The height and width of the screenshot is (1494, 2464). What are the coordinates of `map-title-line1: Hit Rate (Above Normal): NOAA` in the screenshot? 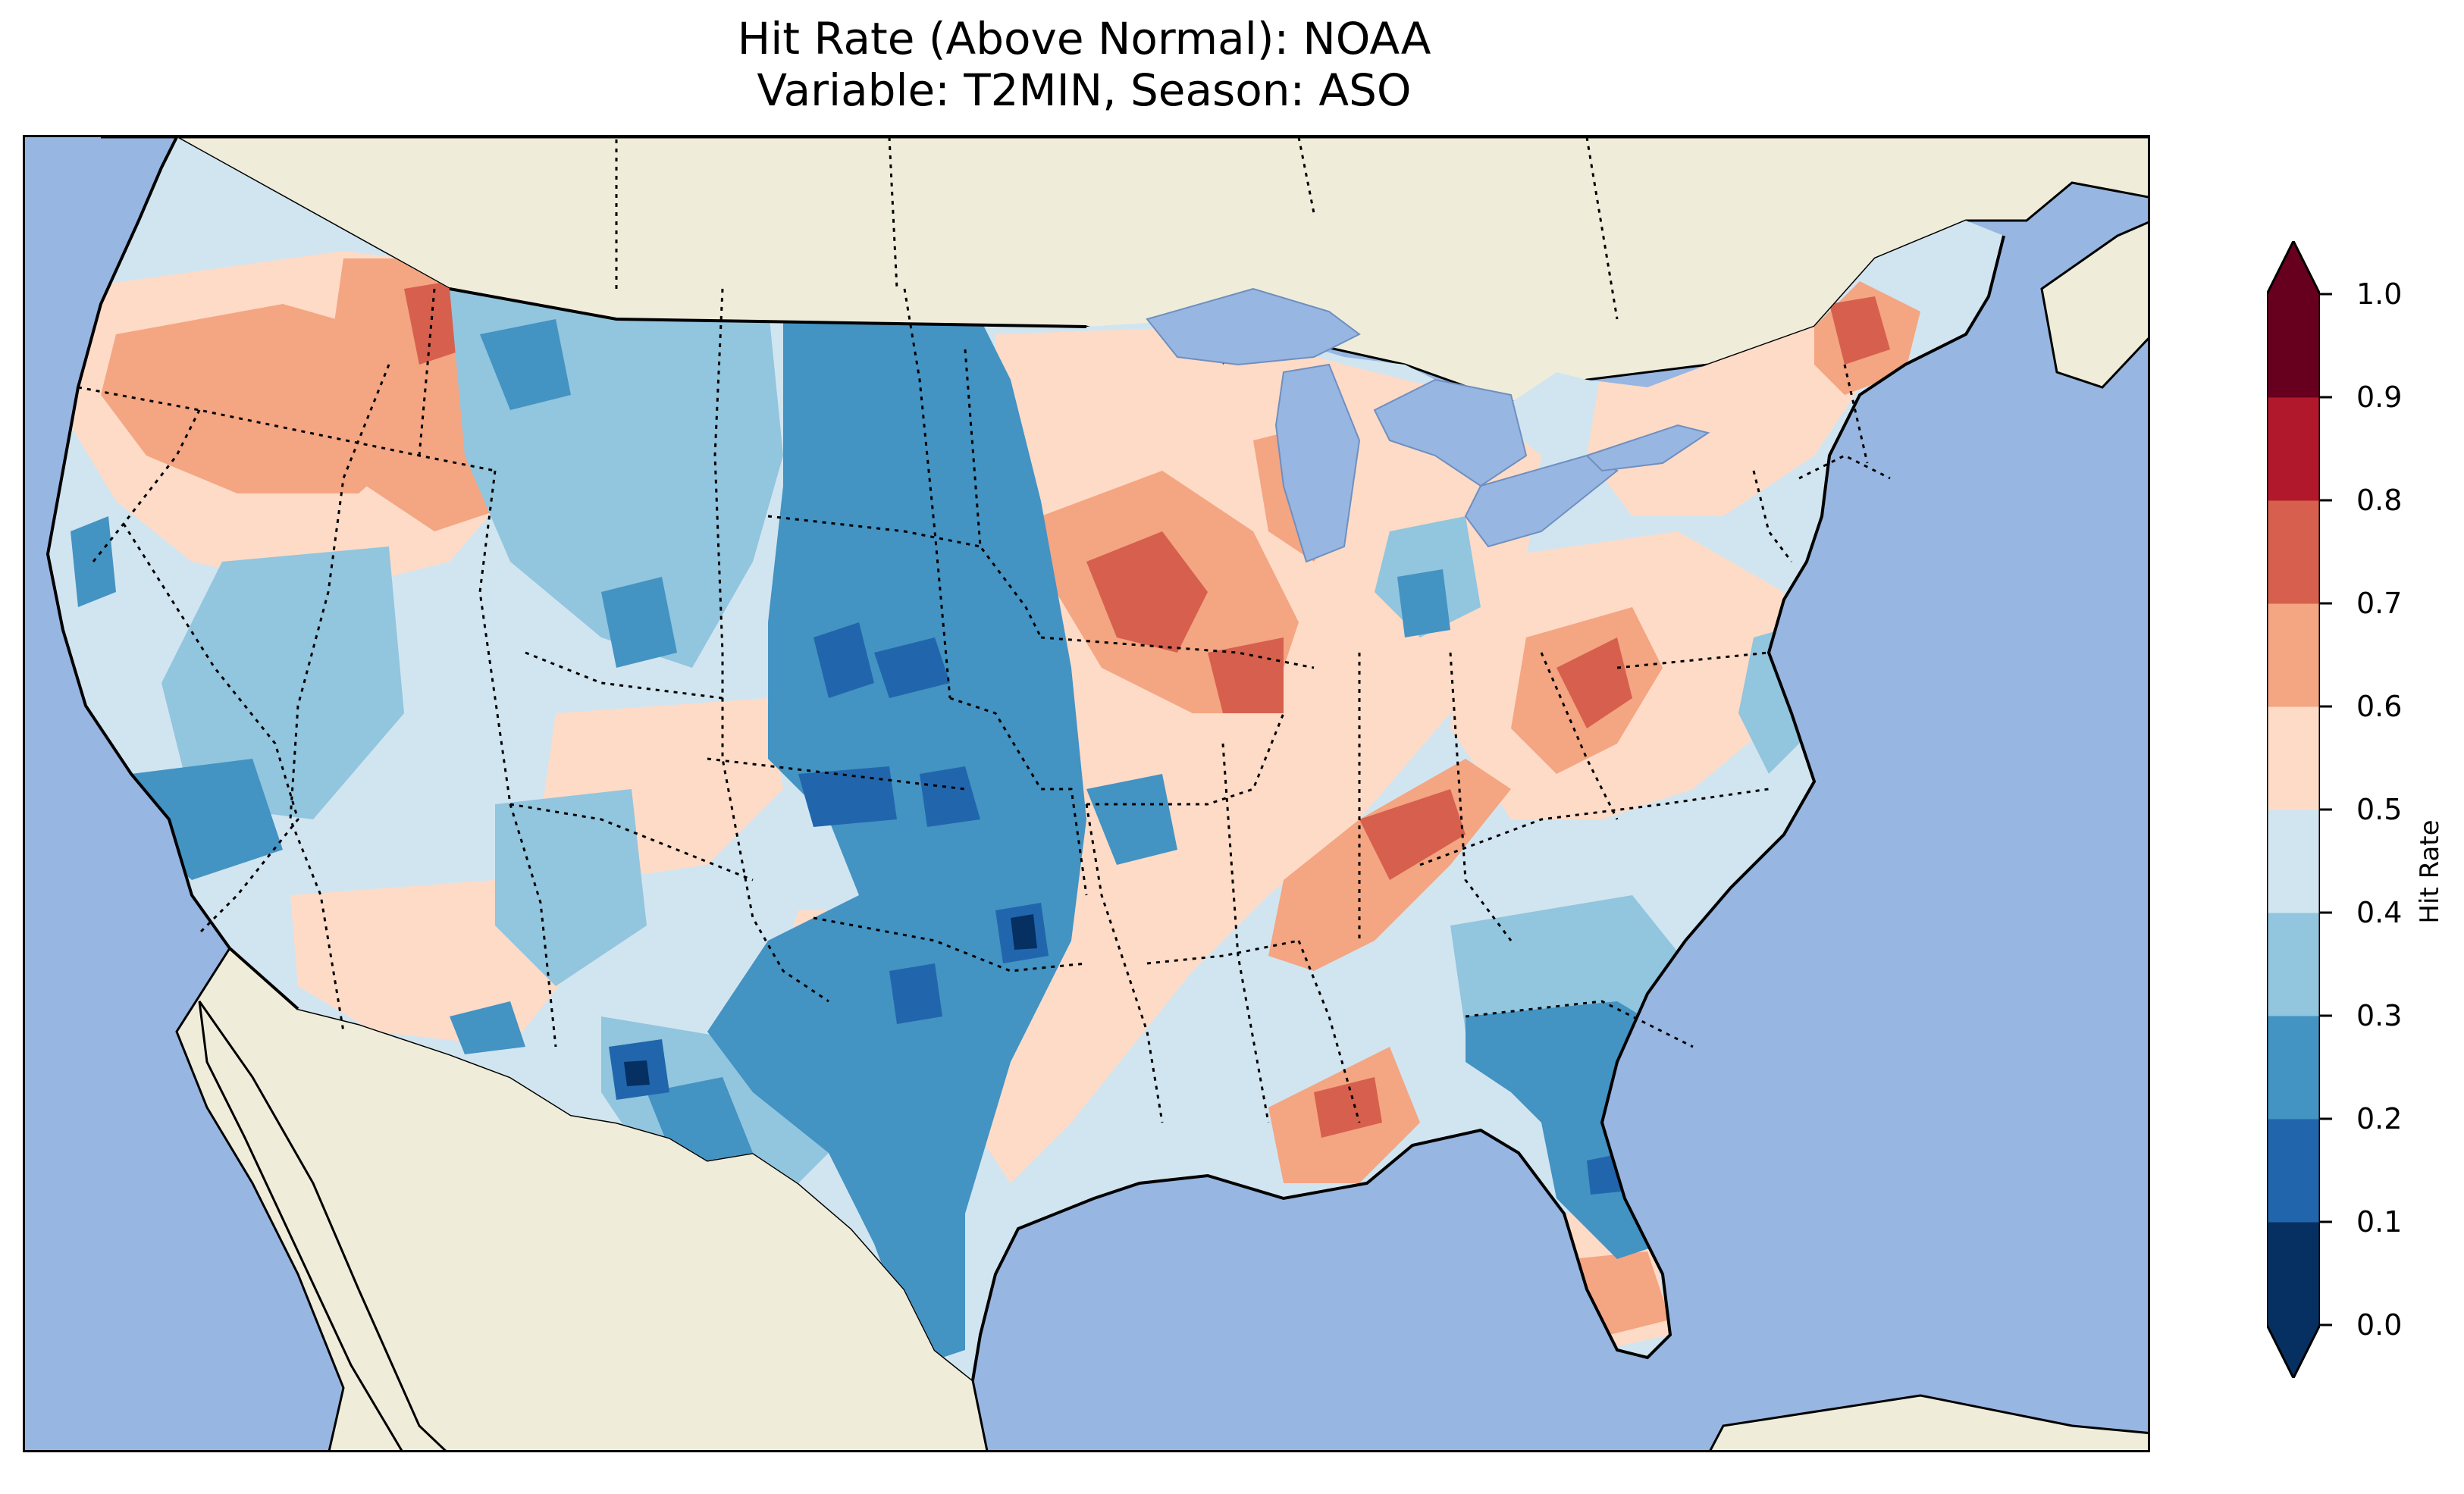 It's located at (1084, 38).